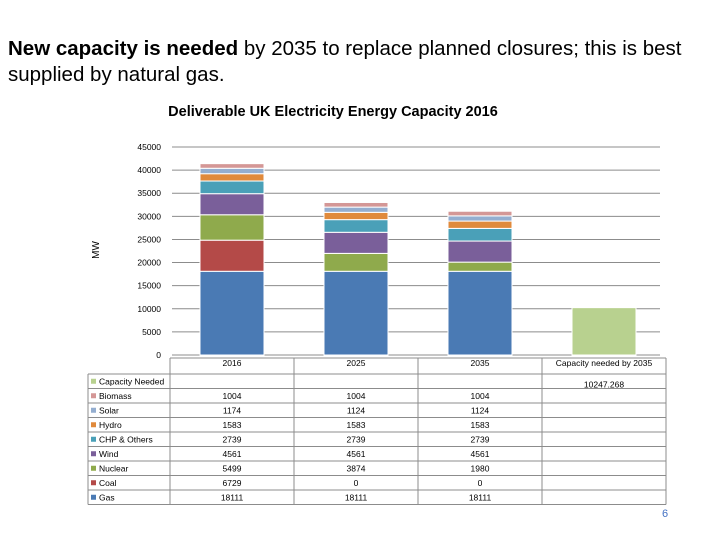 This screenshot has height=540, width=720. I want to click on y-tick-label: 15000, so click(149, 286).